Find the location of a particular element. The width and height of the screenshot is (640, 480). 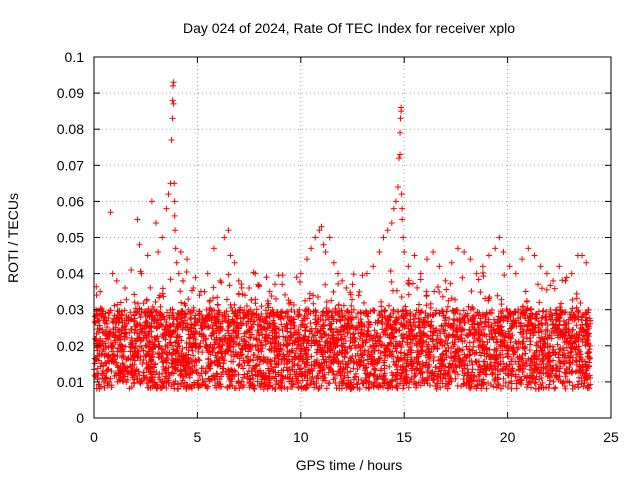

x-tick-label: 10 is located at coordinates (301, 437).